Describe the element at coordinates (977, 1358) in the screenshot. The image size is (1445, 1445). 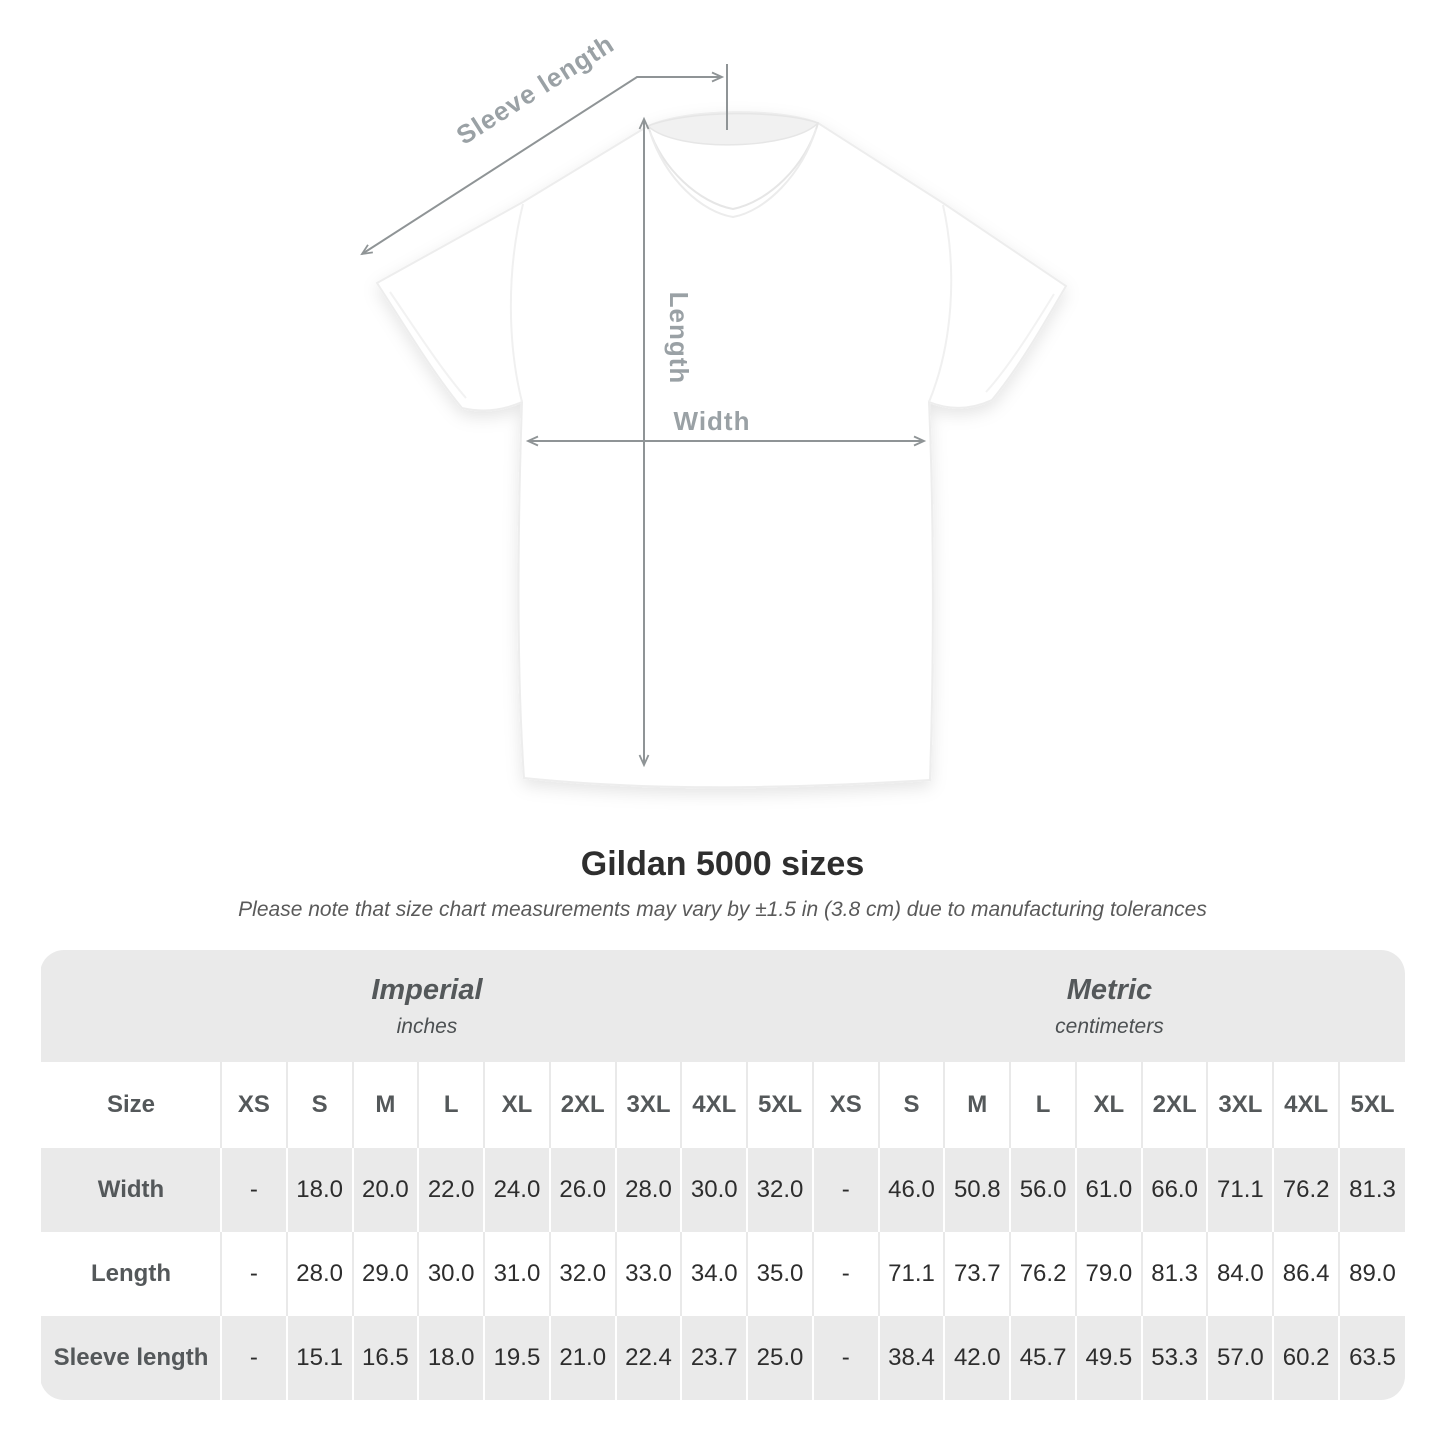
I see `value-cell: 42.0` at that location.